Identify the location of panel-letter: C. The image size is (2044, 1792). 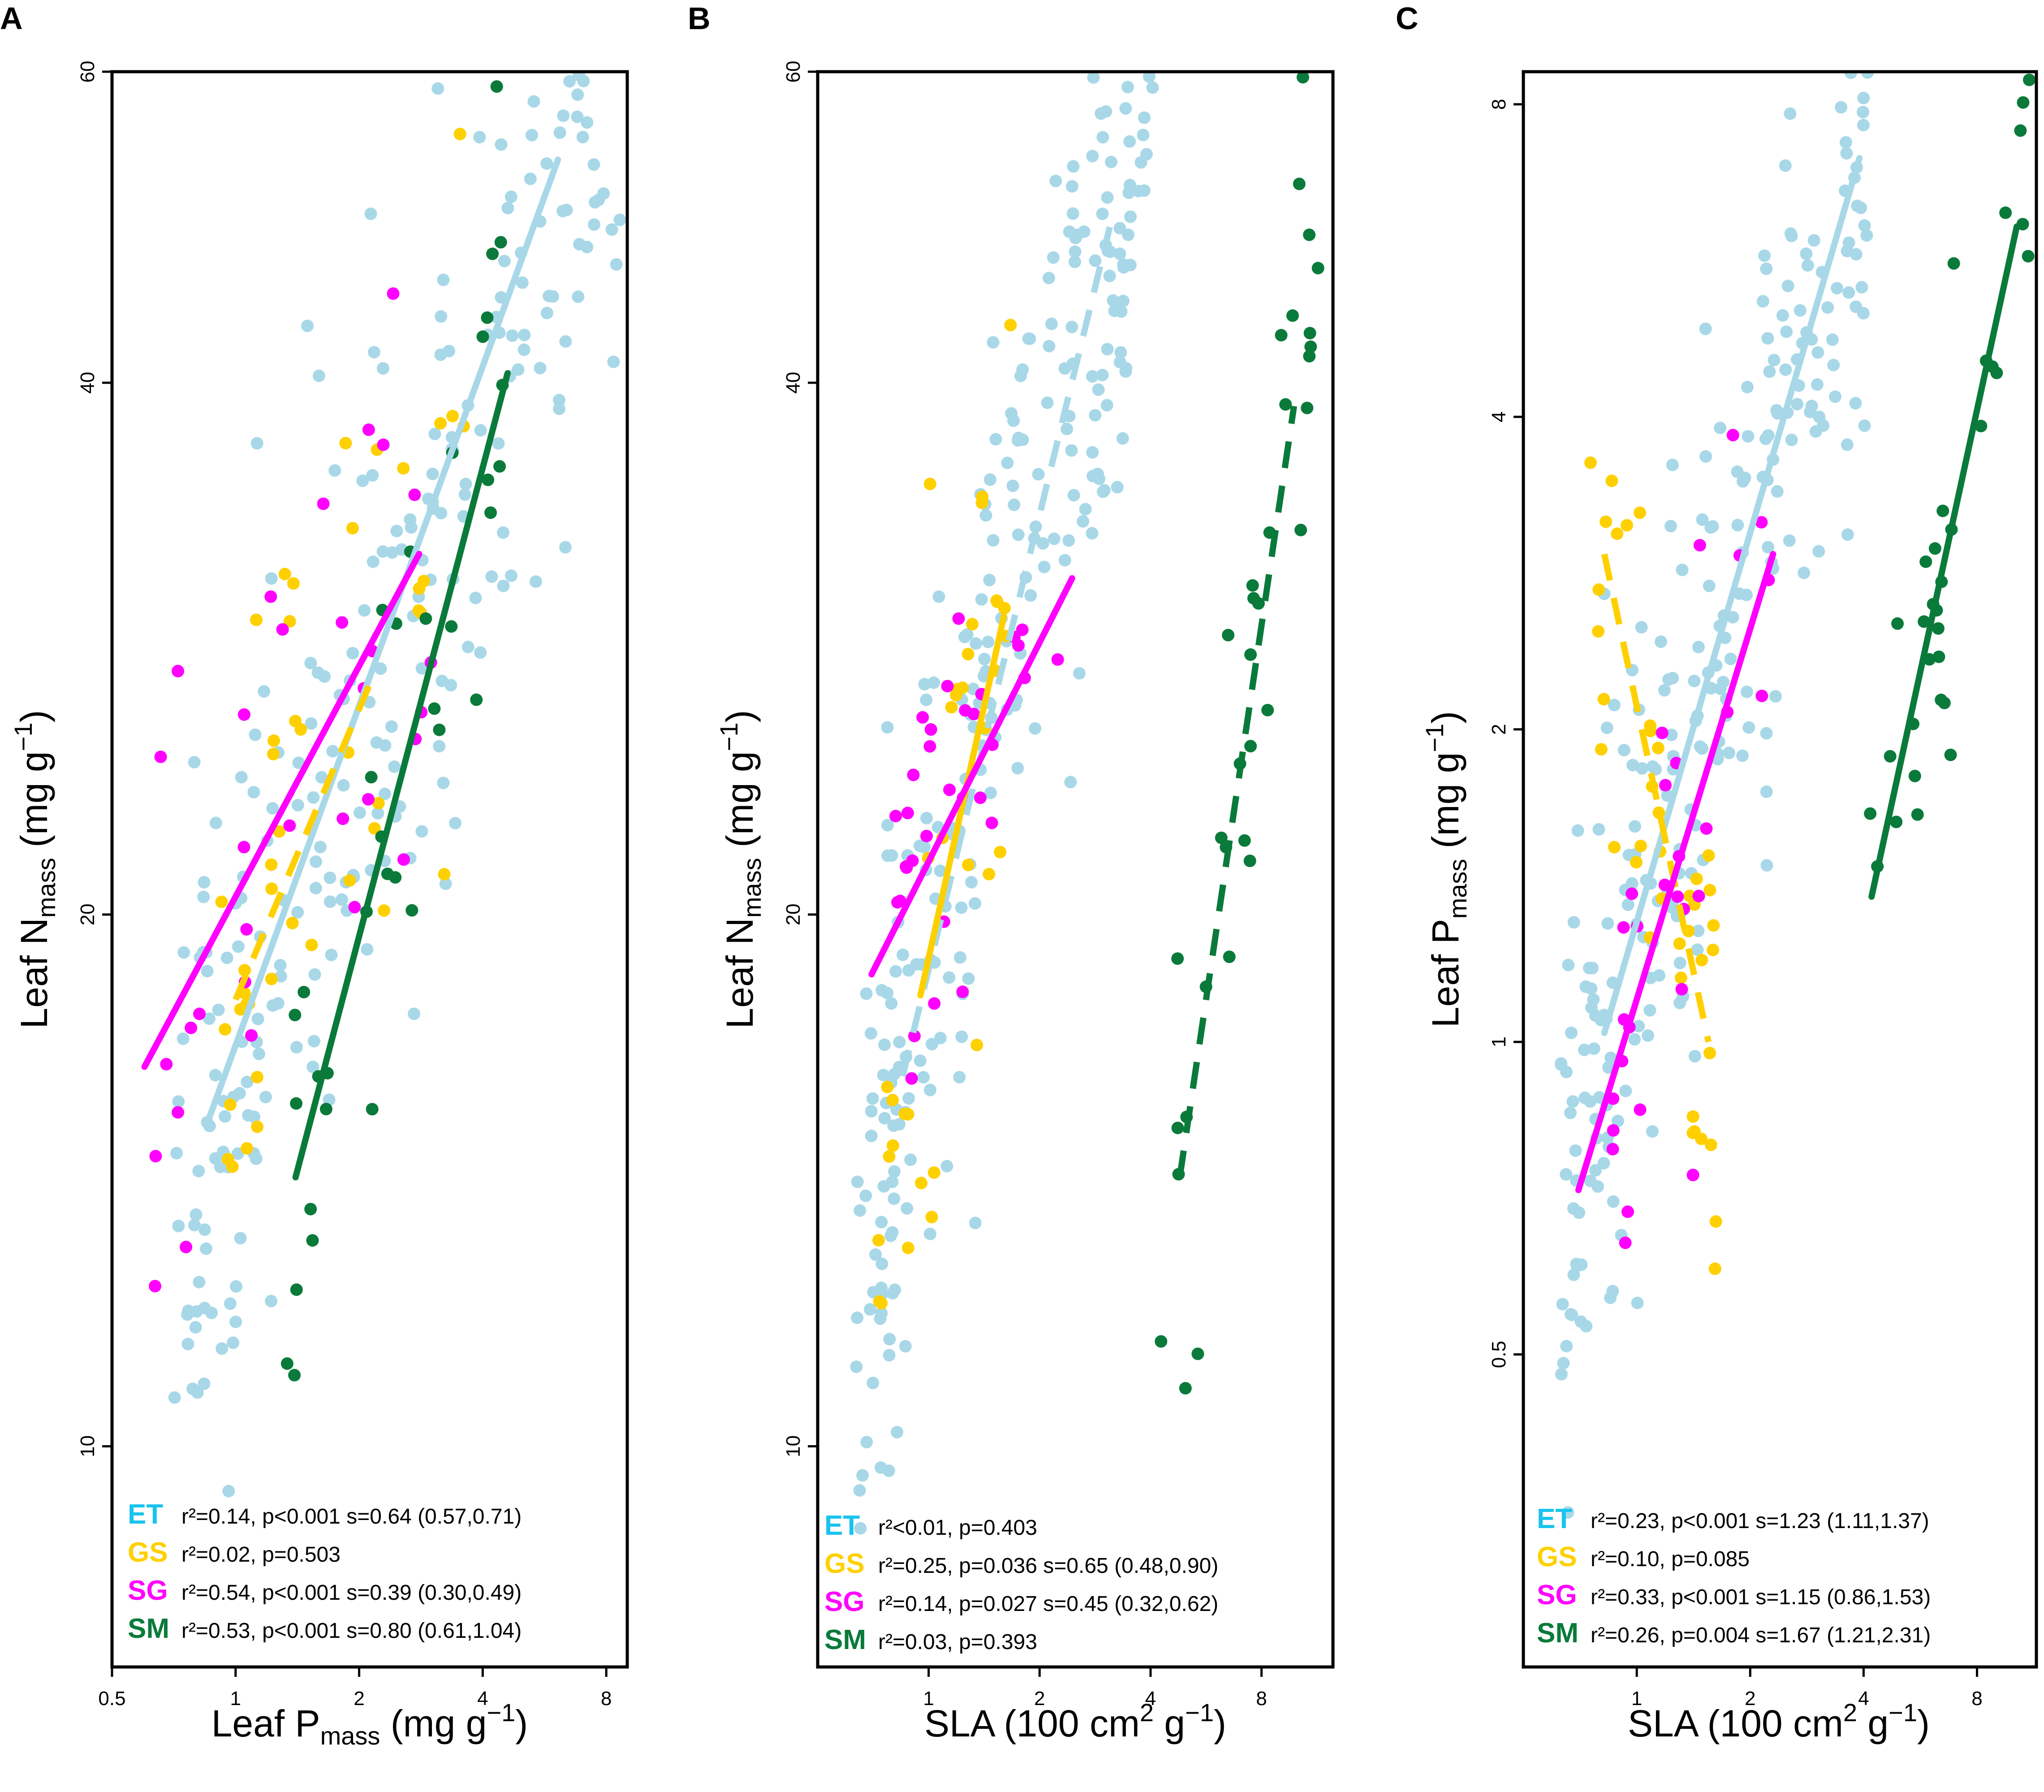
(1407, 18).